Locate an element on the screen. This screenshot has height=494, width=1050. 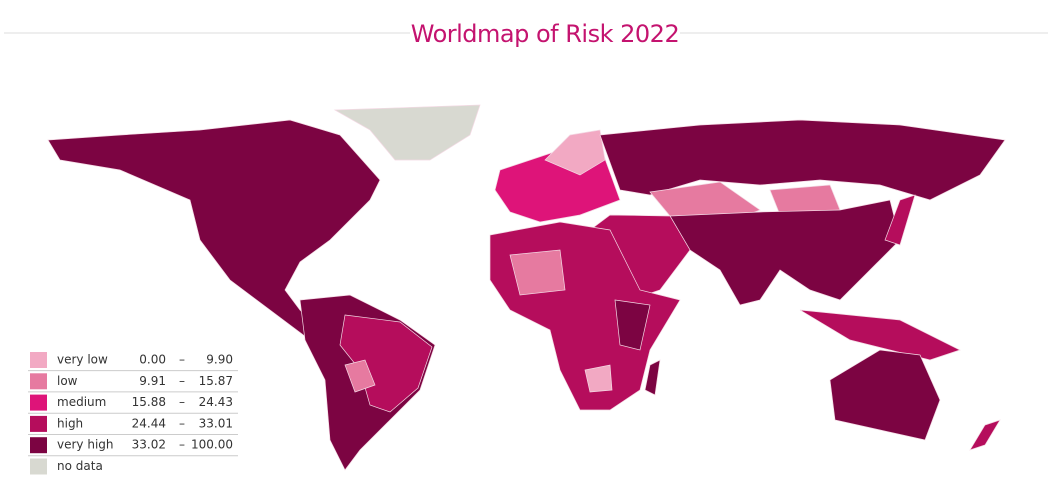
title-backdrop is located at coordinates (545, 34).